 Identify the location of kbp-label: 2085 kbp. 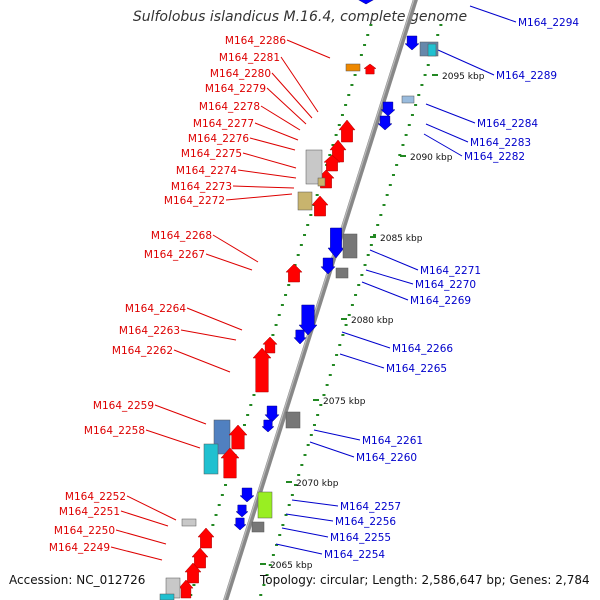
(401, 239).